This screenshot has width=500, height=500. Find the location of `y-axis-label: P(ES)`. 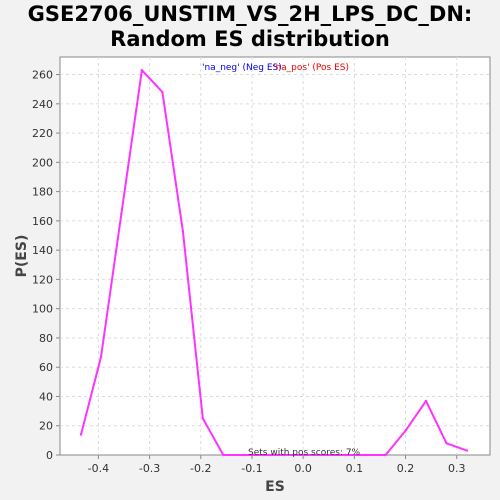

y-axis-label: P(ES) is located at coordinates (22, 256).